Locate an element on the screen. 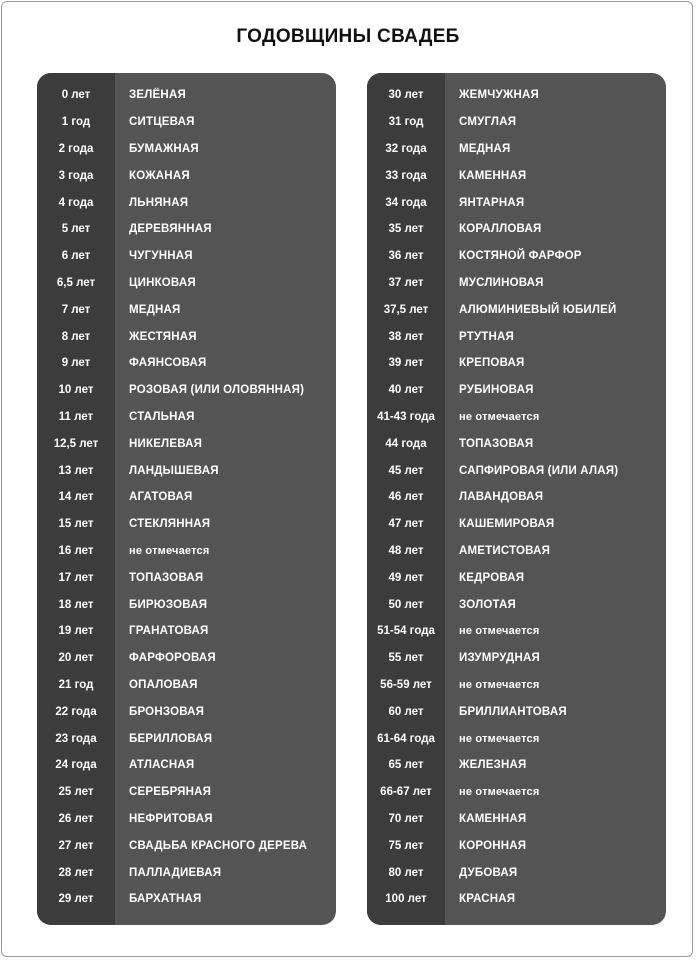 Image resolution: width=696 pixels, height=960 pixels. table-row: 2 года БУМАЖНАЯ is located at coordinates (186, 149).